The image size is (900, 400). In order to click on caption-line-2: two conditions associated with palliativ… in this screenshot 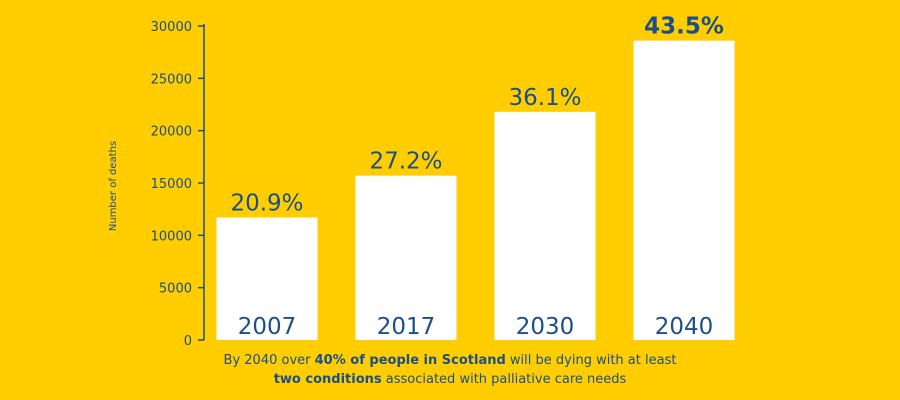, I will do `click(450, 379)`.